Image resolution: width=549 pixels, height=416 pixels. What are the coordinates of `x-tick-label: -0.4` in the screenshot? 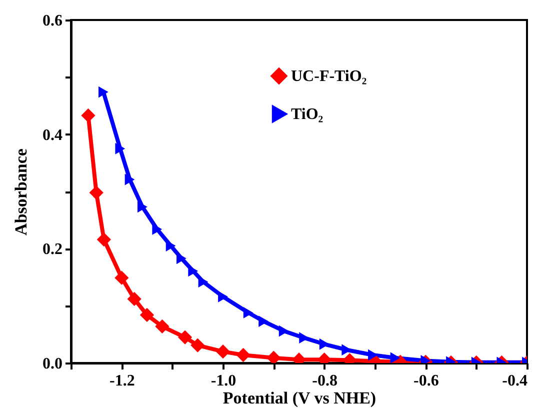 It's located at (515, 381).